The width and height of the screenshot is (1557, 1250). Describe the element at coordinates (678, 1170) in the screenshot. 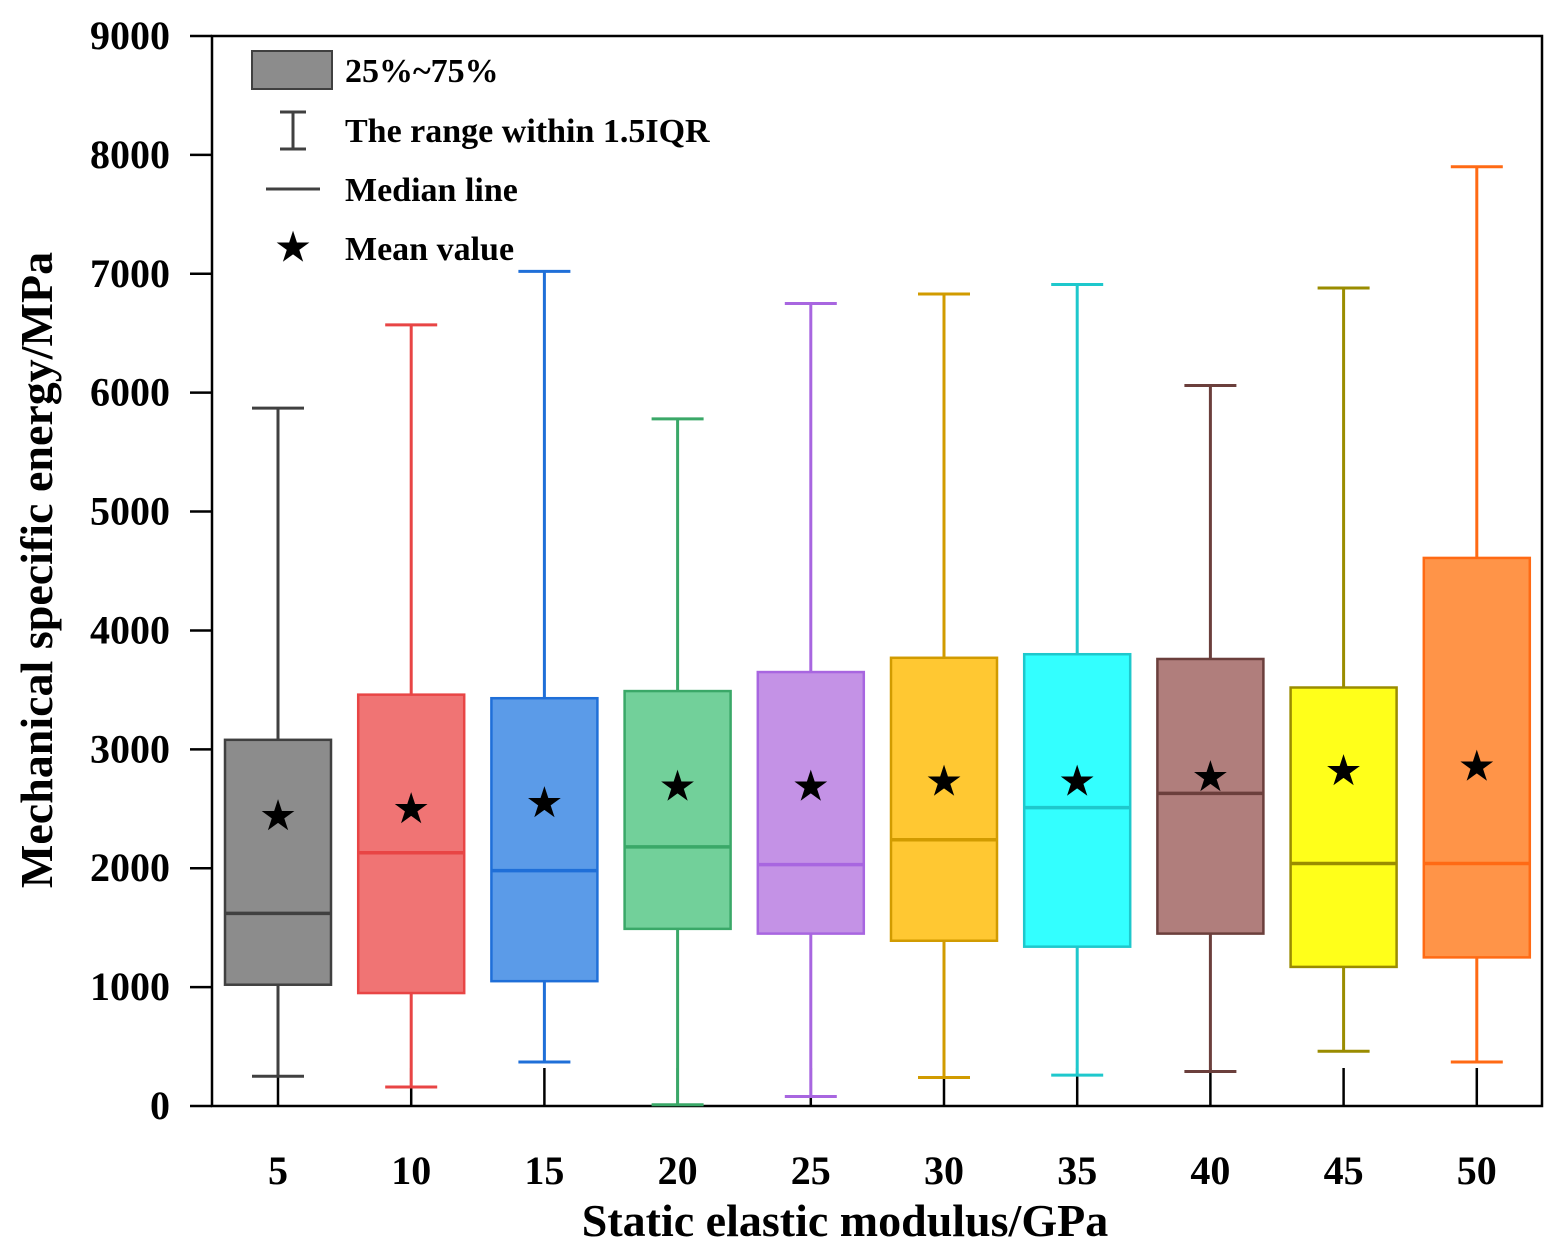

I see `x-tick-label: 20` at that location.